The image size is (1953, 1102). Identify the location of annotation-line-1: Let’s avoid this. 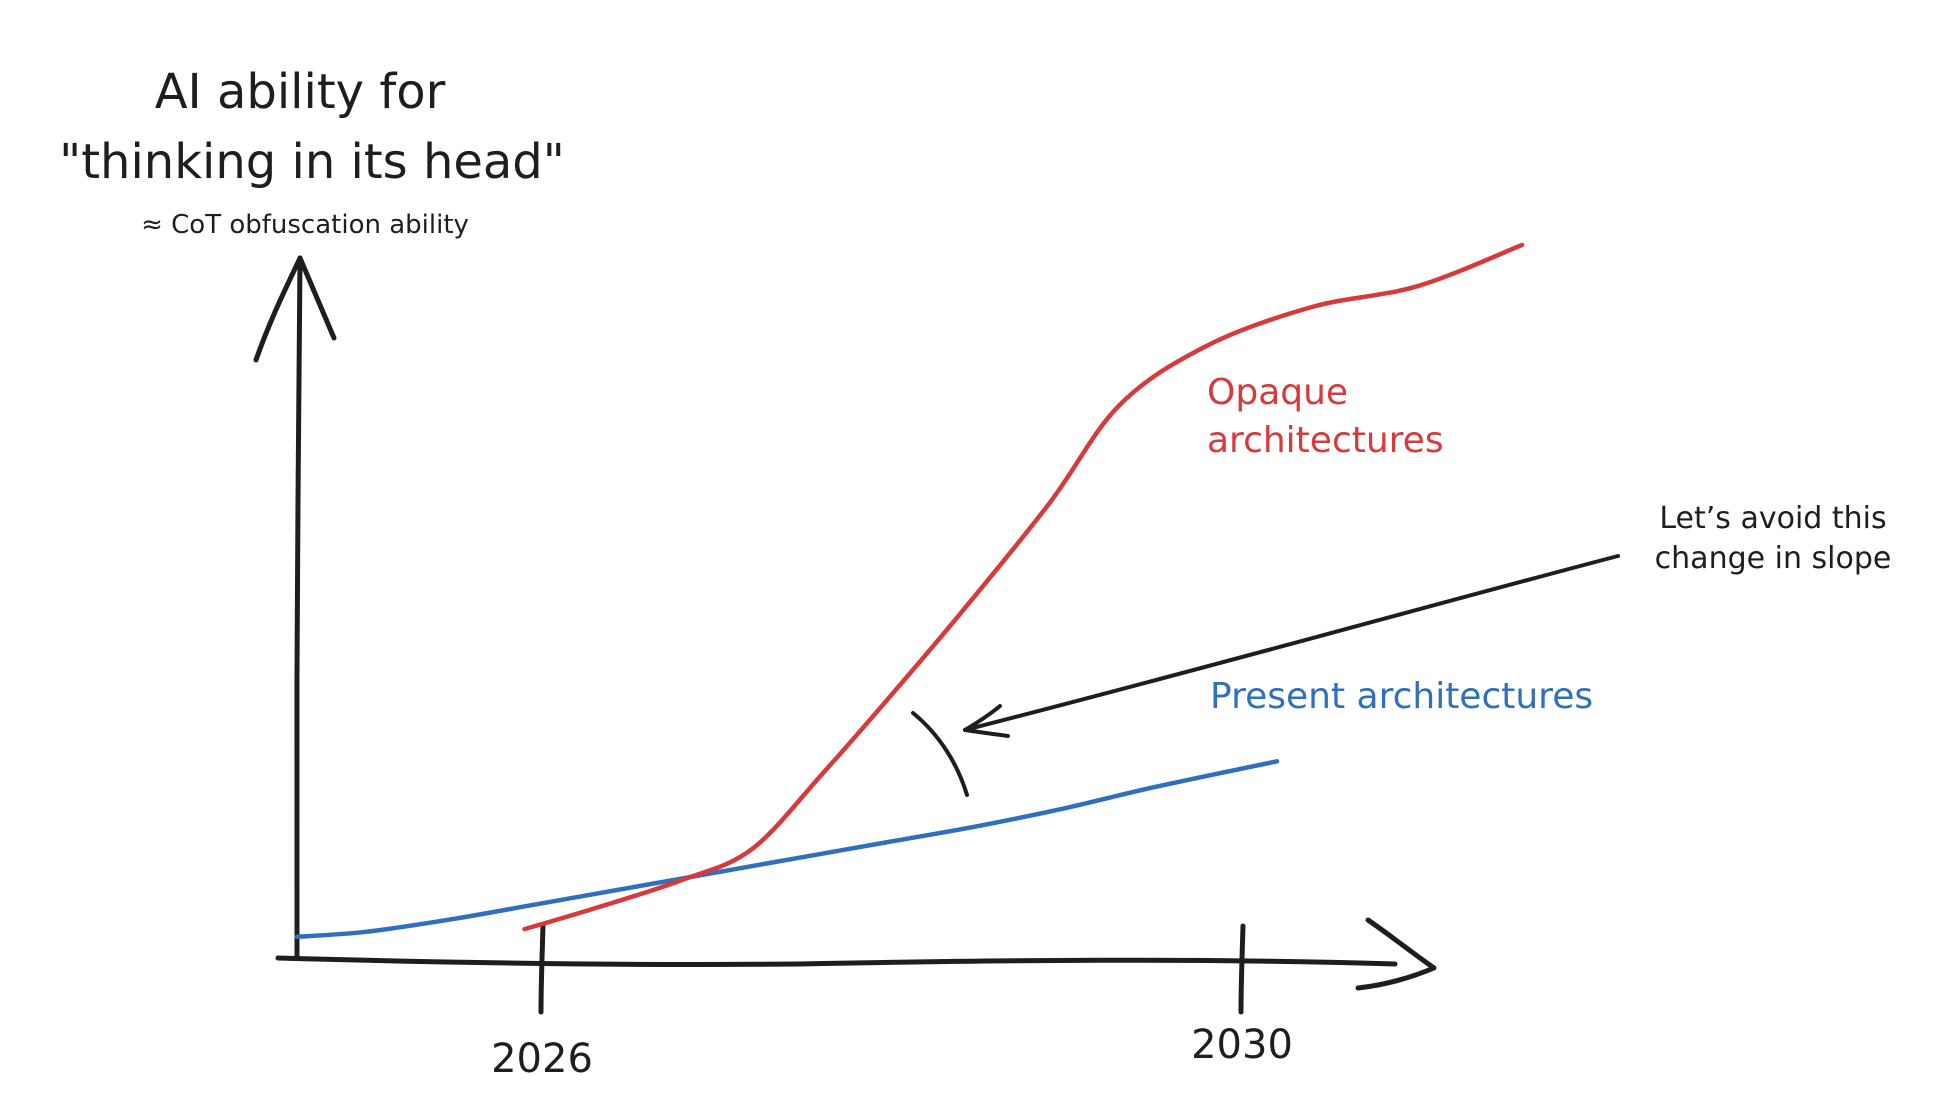
(1772, 518).